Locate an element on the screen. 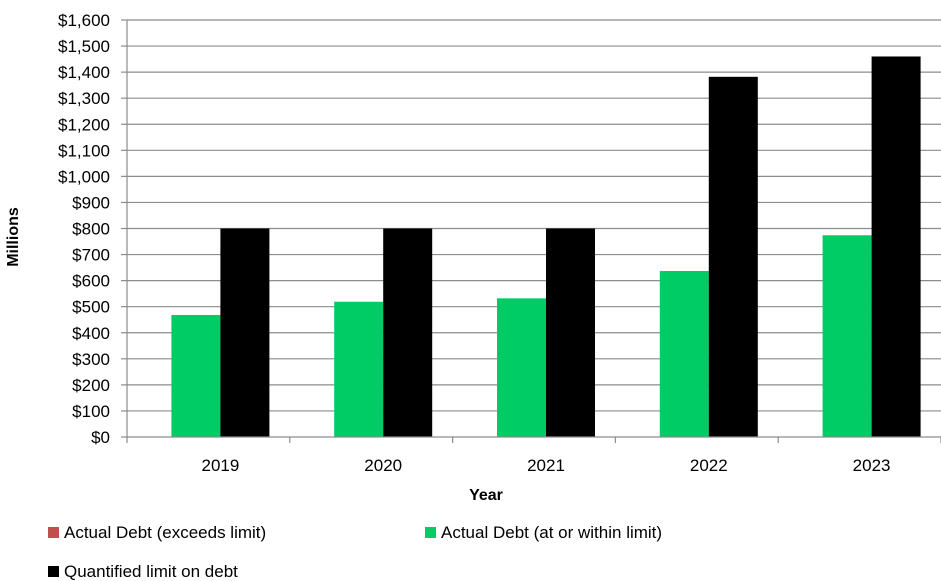  bar-quantified-limit-on-debt-2023 is located at coordinates (896, 247).